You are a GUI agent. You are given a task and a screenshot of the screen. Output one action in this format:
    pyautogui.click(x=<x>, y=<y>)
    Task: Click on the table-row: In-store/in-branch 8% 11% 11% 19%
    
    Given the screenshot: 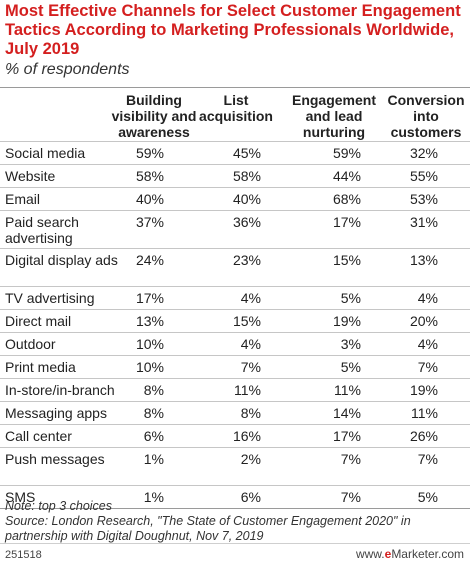 What is the action you would take?
    pyautogui.click(x=235, y=389)
    